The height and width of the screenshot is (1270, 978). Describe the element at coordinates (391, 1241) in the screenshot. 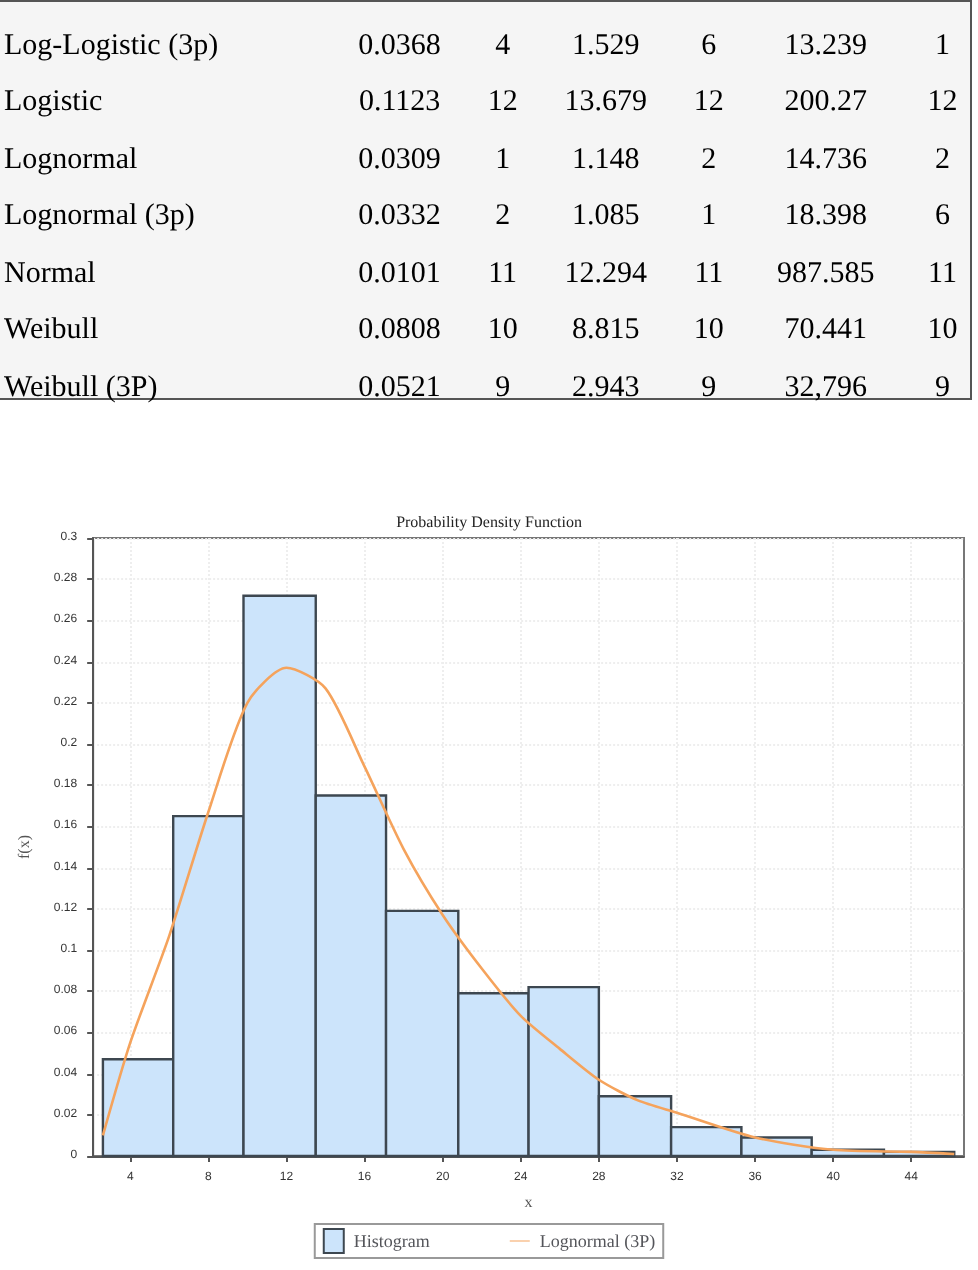

I see `legend-label: Histogram` at that location.